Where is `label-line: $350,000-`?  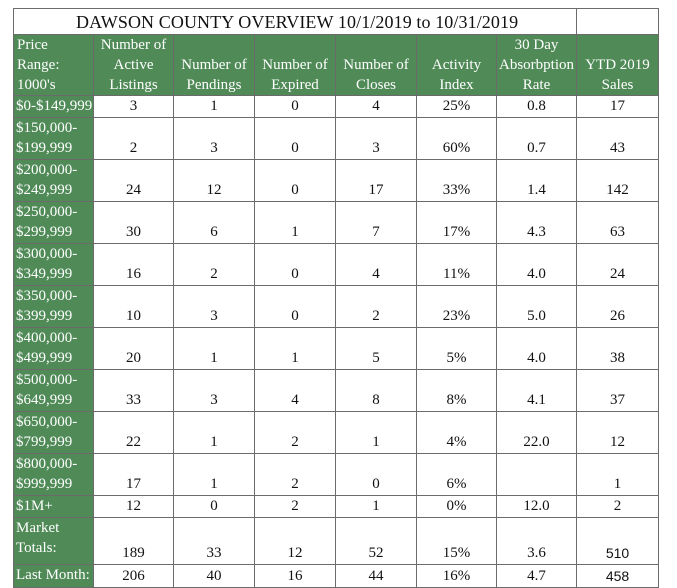 label-line: $350,000- is located at coordinates (47, 296).